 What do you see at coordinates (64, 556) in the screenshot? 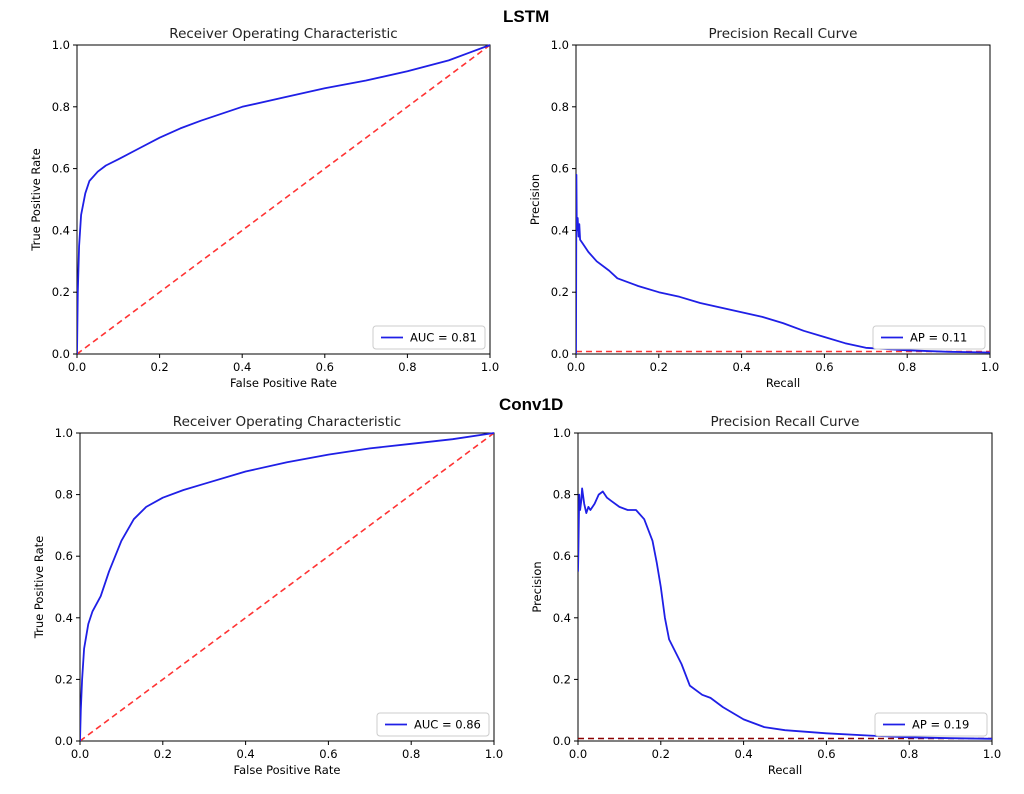
I see `chart-3-y-tick-label: 0.6` at bounding box center [64, 556].